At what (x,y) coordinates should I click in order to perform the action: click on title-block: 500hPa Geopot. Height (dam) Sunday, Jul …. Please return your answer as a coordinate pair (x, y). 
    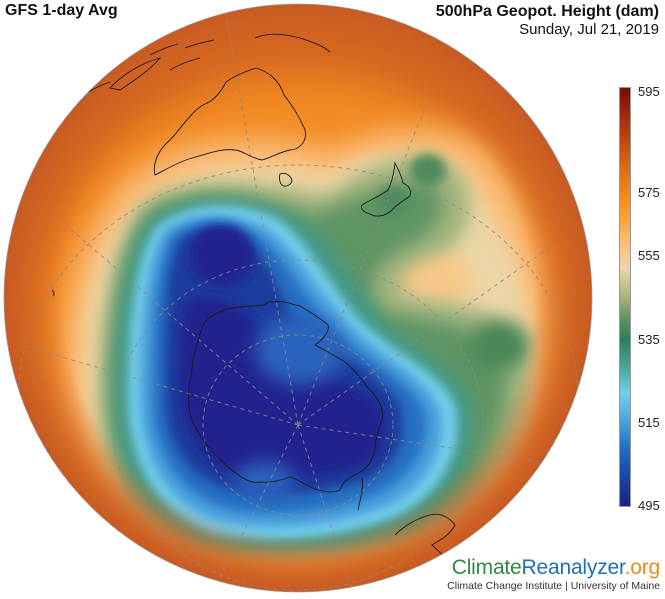
    Looking at the image, I should click on (547, 20).